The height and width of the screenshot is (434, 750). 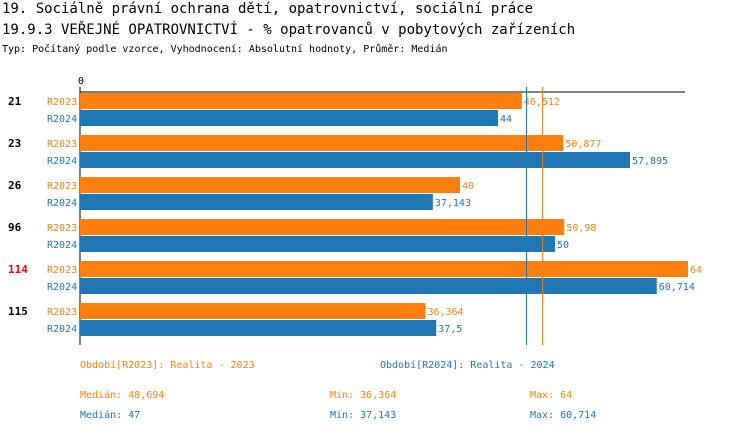 I want to click on period-2023-label: Období[R2023]: Realita - 2023, so click(x=167, y=365).